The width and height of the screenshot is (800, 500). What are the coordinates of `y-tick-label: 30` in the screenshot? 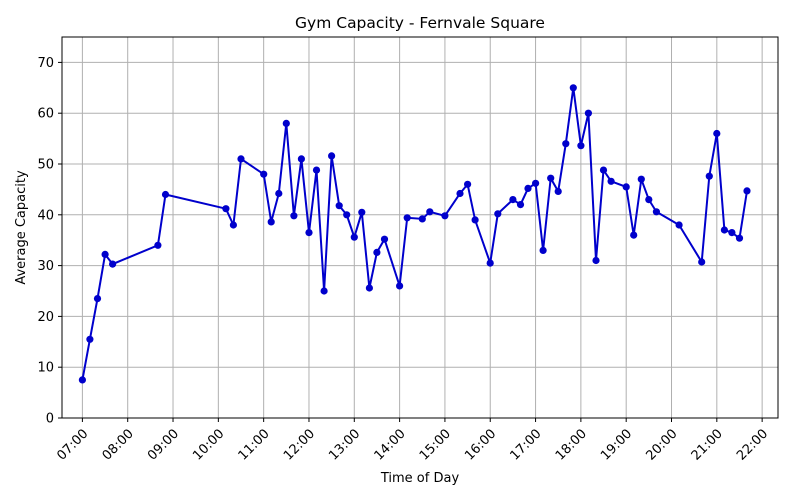 It's located at (45, 266).